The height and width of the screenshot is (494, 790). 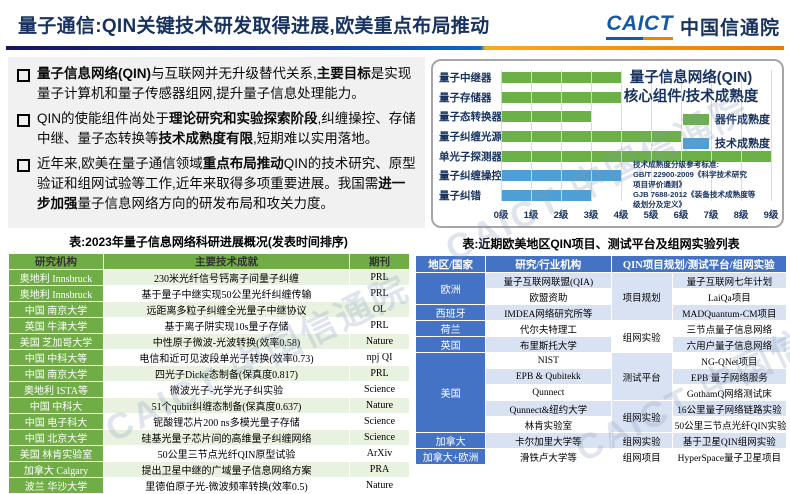 What do you see at coordinates (56, 421) in the screenshot?
I see `institution-cell: 中国 电子科大` at bounding box center [56, 421].